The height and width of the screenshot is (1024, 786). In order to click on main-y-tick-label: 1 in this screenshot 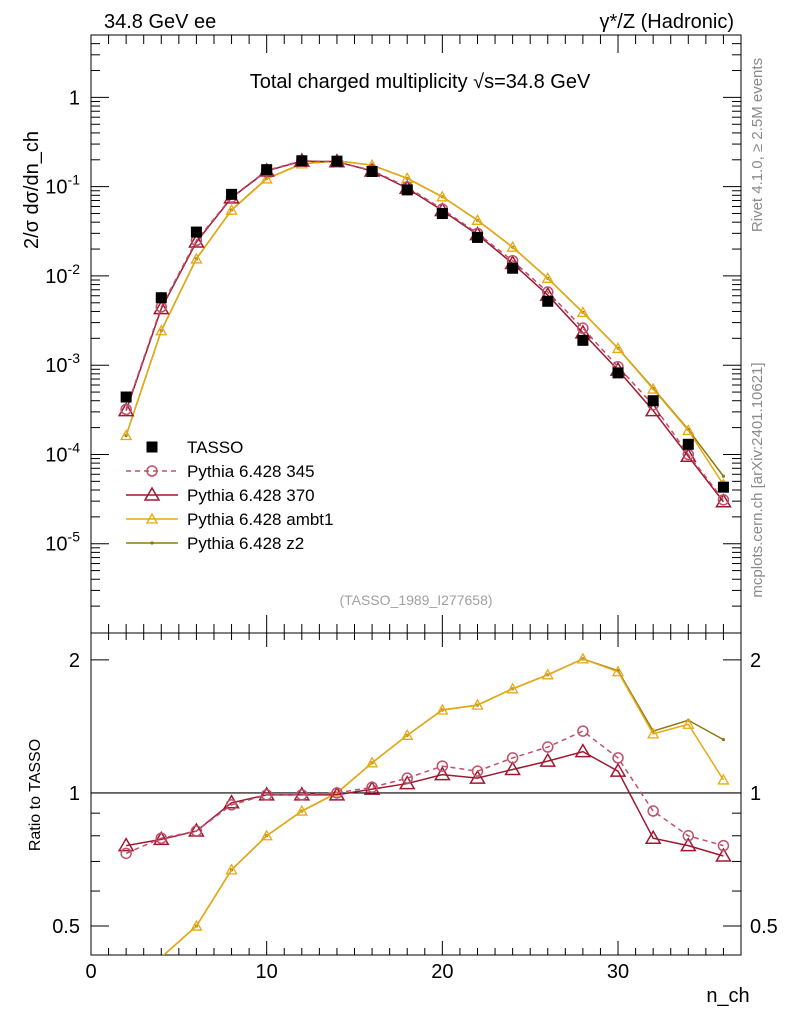, I will do `click(74, 98)`.